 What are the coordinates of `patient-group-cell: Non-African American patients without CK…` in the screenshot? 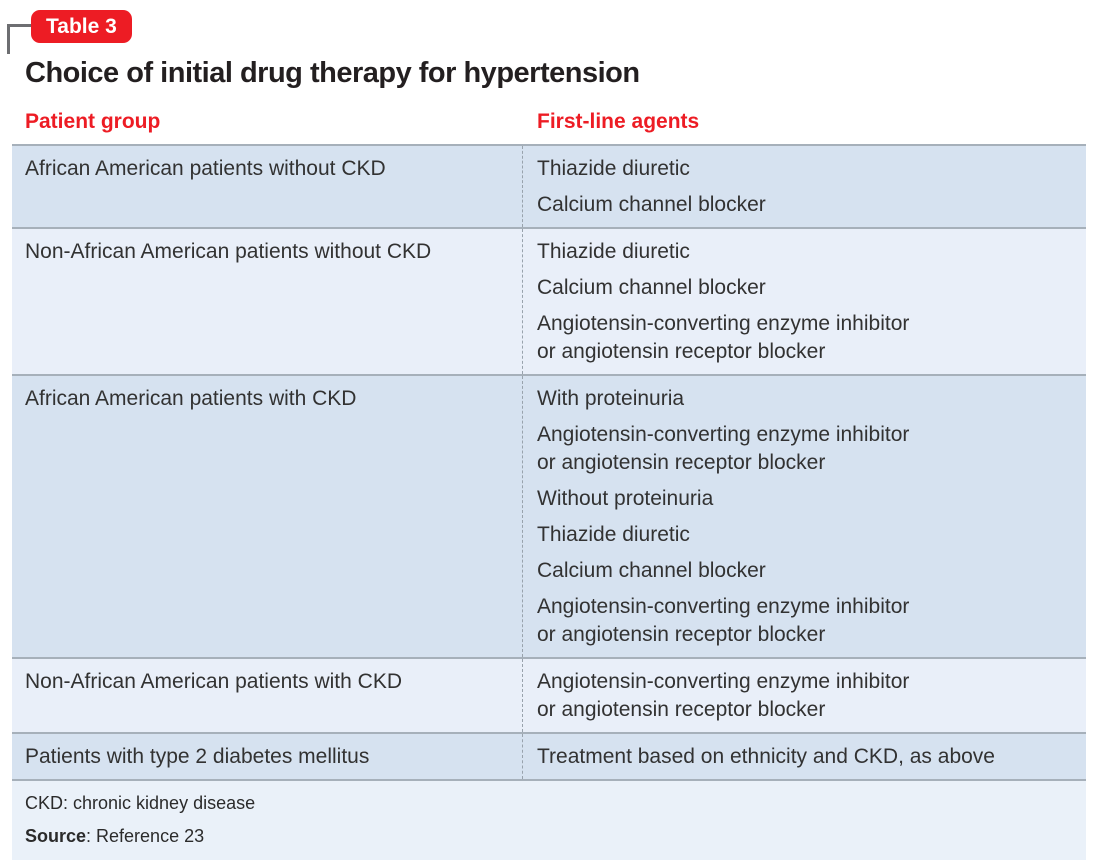 It's located at (228, 251).